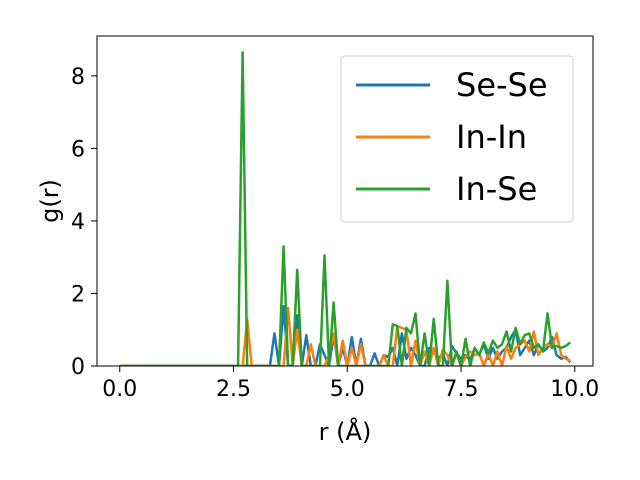  Describe the element at coordinates (78, 77) in the screenshot. I see `y-tick-label: 8` at that location.